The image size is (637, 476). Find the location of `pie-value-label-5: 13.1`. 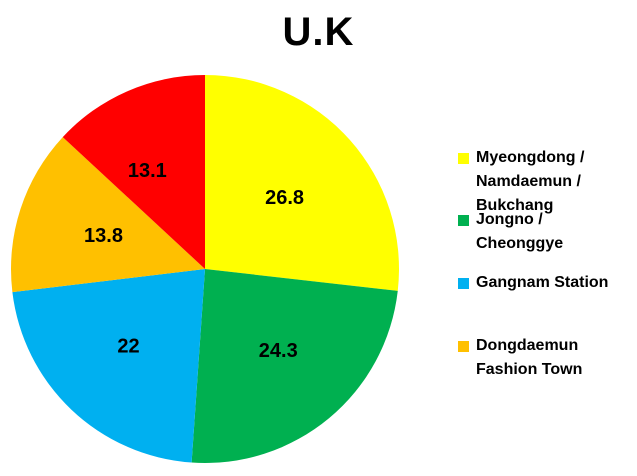

pie-value-label-5: 13.1 is located at coordinates (147, 171).